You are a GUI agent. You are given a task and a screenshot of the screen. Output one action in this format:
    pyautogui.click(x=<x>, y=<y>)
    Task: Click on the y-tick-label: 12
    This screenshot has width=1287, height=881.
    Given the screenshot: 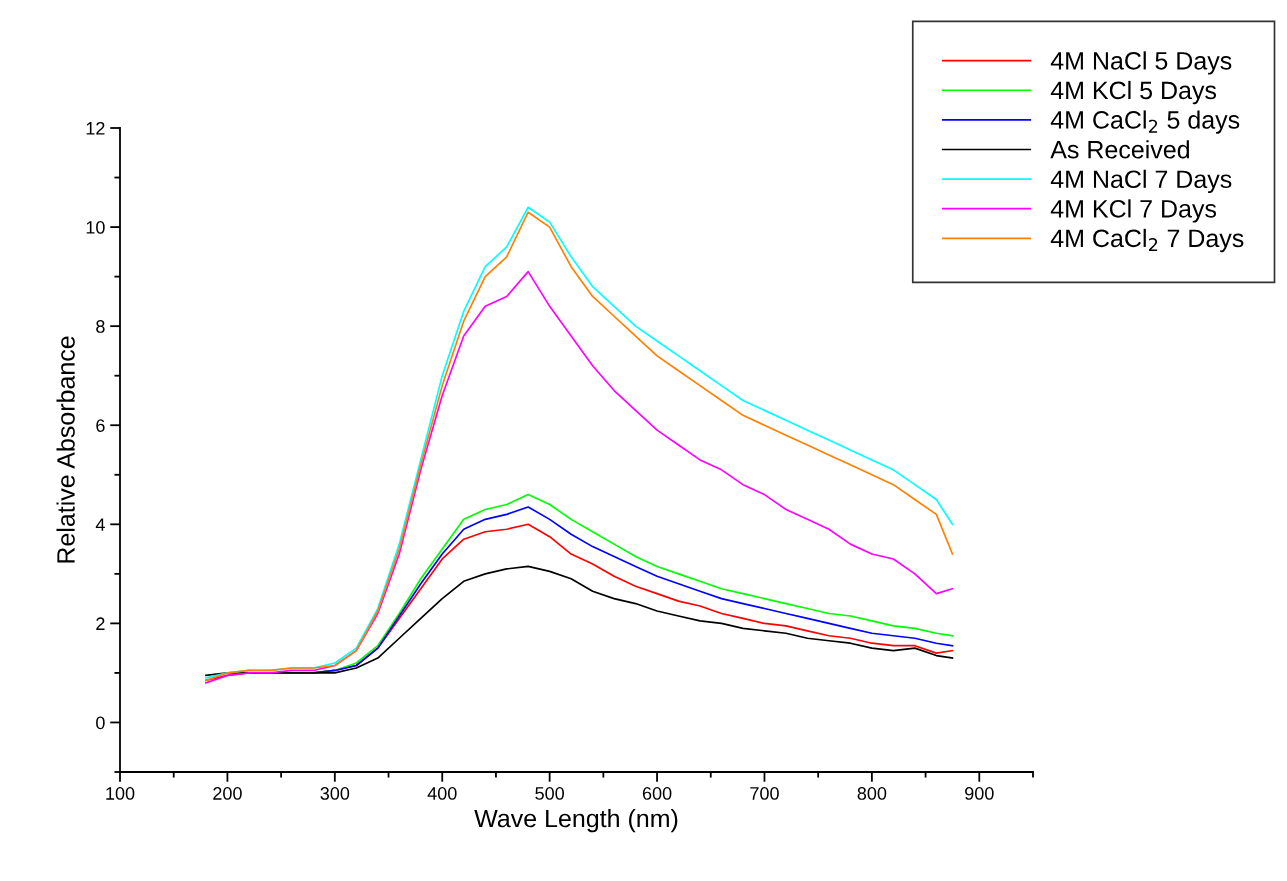 What is the action you would take?
    pyautogui.click(x=95, y=128)
    